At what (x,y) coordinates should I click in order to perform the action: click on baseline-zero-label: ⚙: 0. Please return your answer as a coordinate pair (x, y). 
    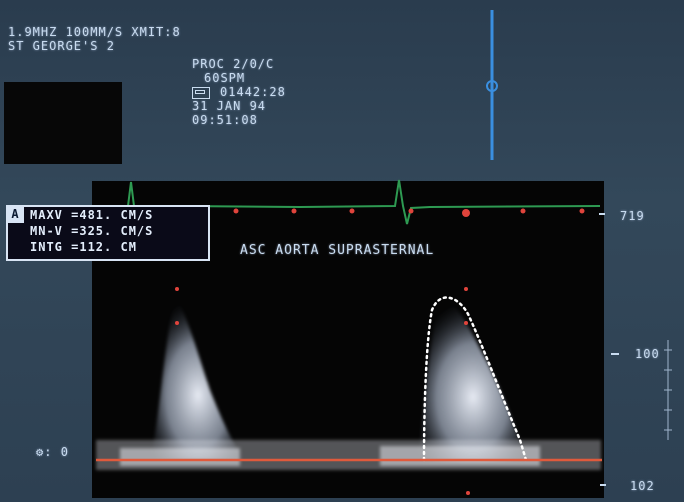
    Looking at the image, I should click on (52, 452).